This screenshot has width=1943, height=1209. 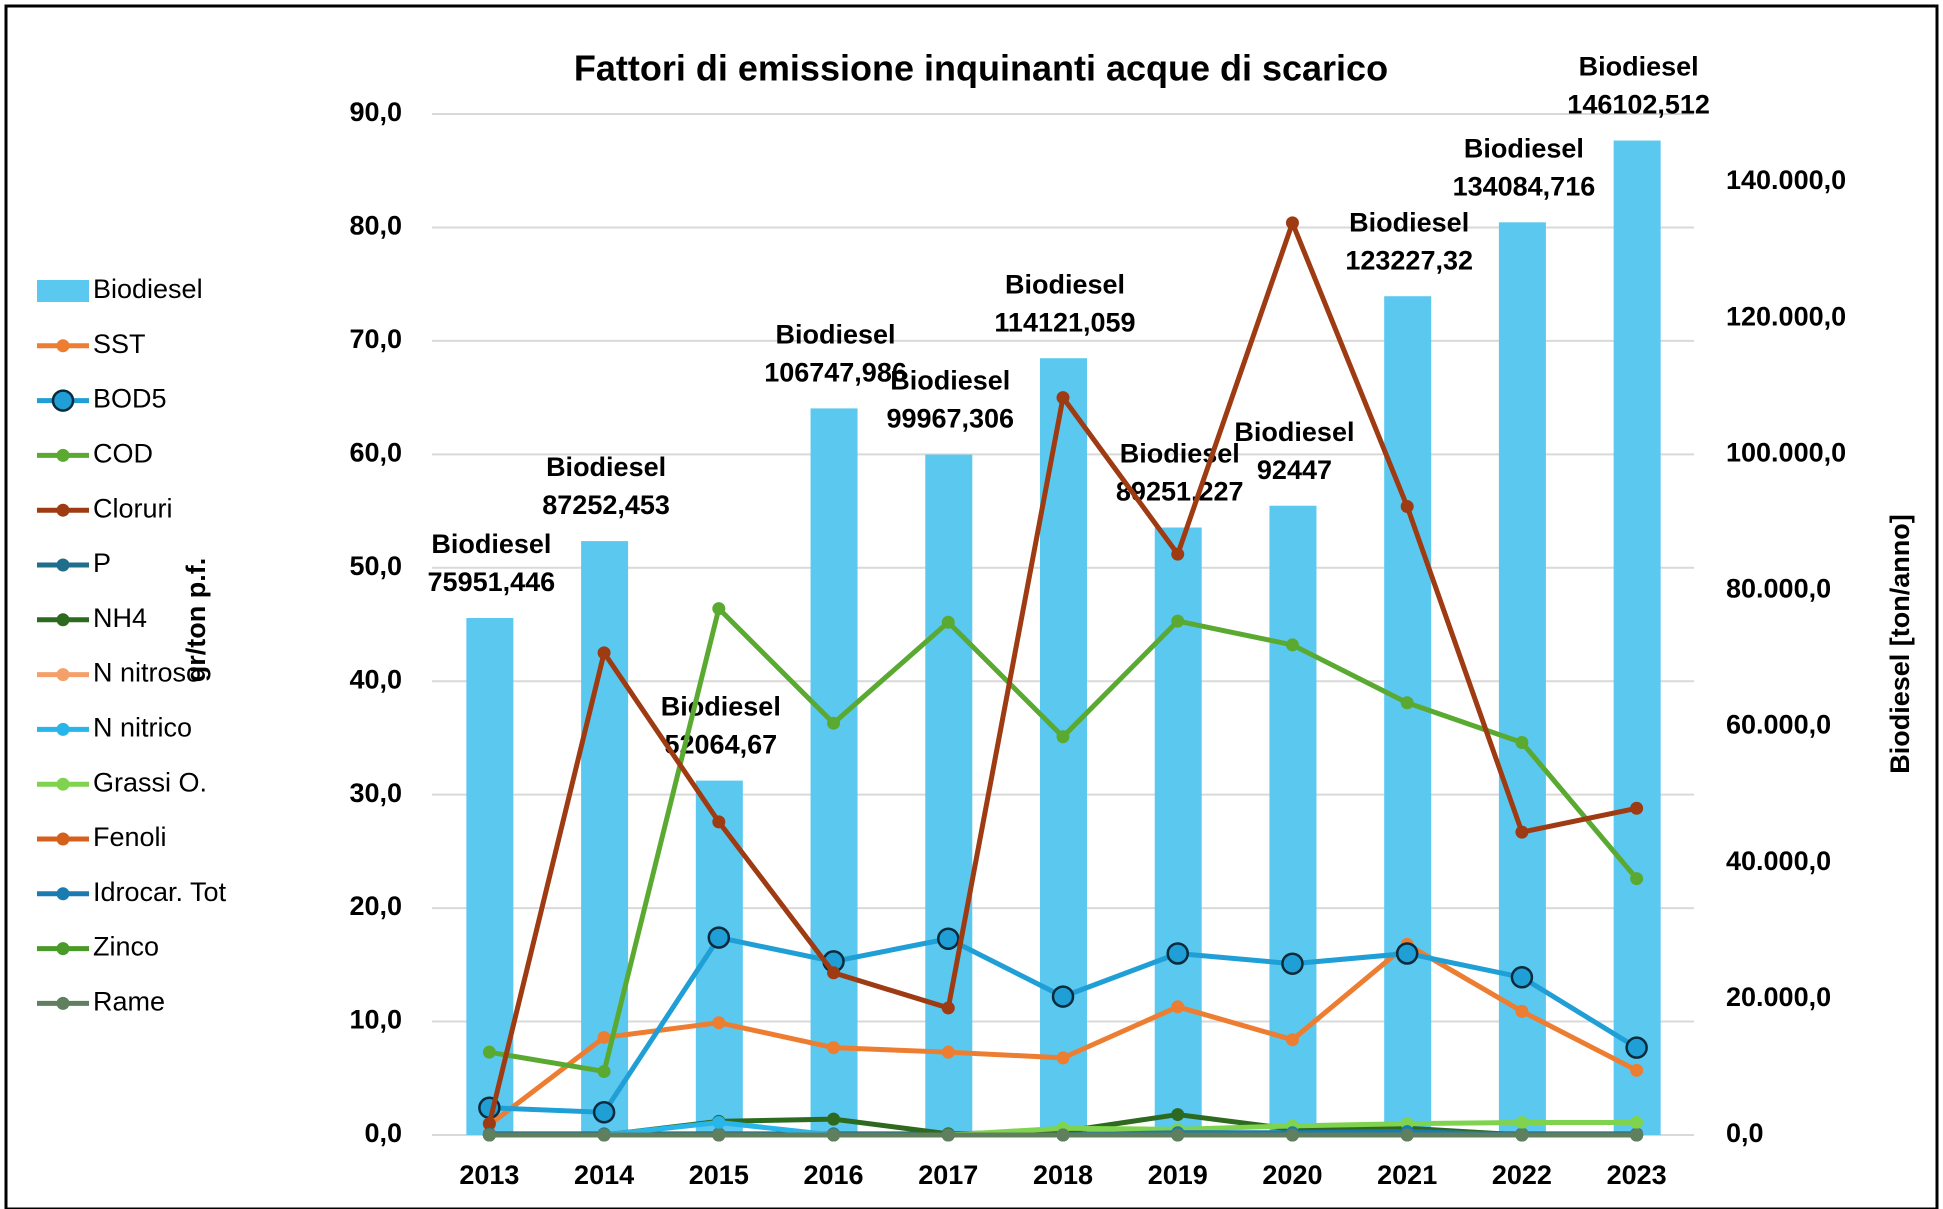 I want to click on y2-tick-label: 0,0, so click(x=1745, y=1133).